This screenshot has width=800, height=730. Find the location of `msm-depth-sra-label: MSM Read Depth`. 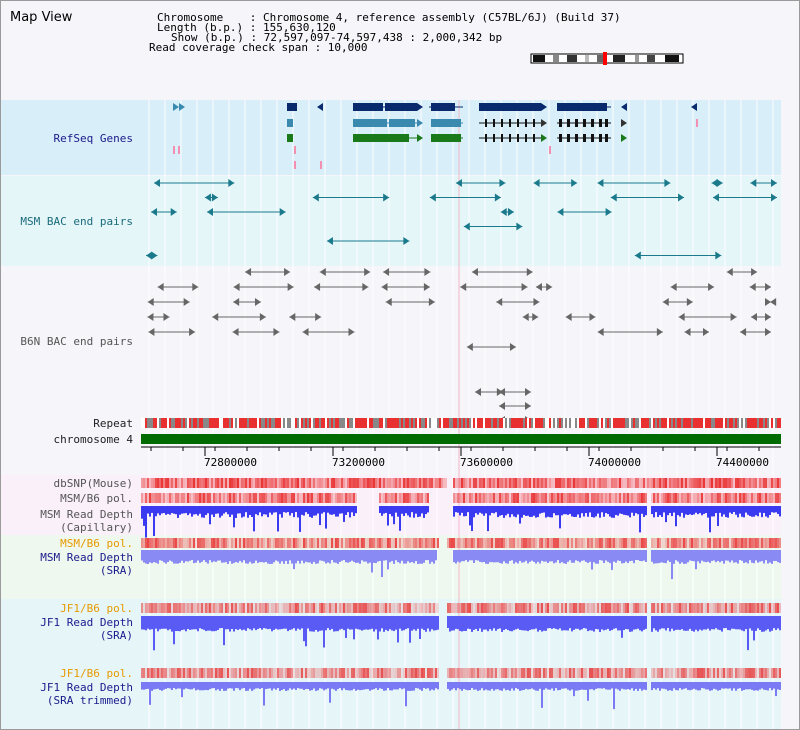

msm-depth-sra-label: MSM Read Depth is located at coordinates (86, 557).